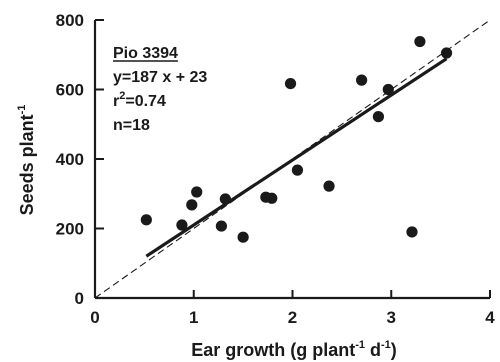 The height and width of the screenshot is (362, 500). What do you see at coordinates (145, 53) in the screenshot?
I see `cultivar-label: Pio 3394` at bounding box center [145, 53].